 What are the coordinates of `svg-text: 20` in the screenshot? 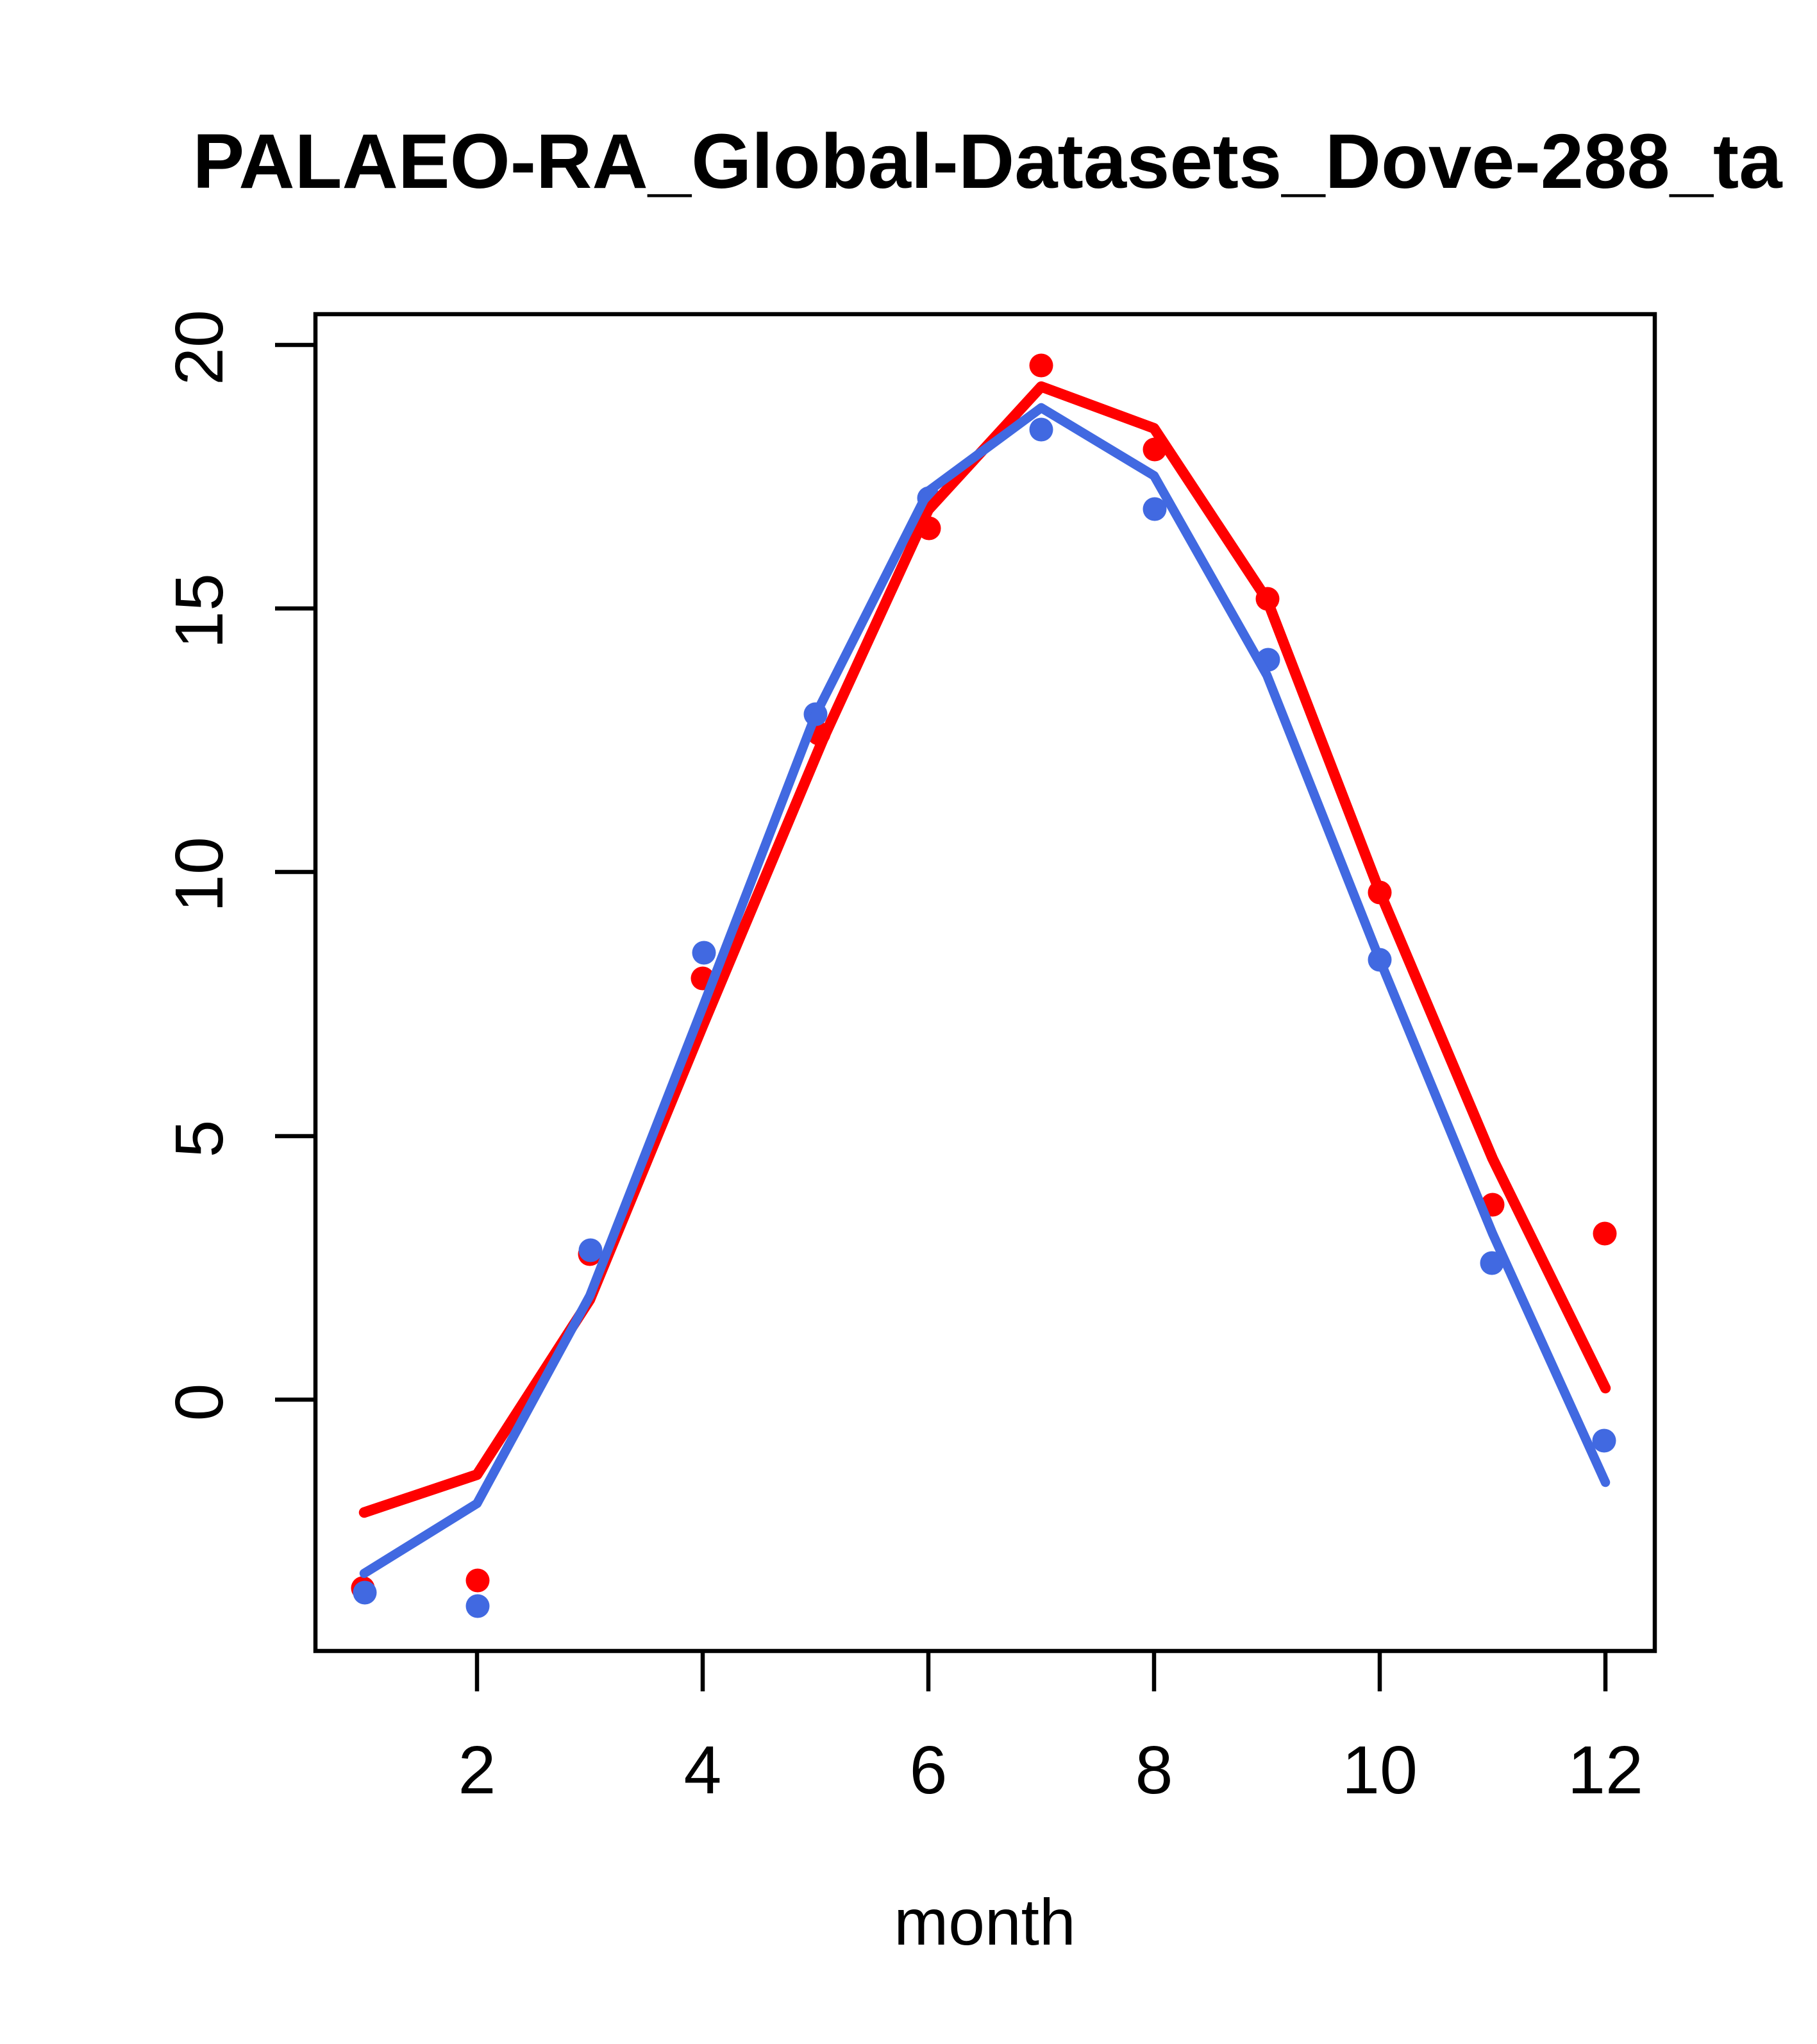 It's located at (200, 347).